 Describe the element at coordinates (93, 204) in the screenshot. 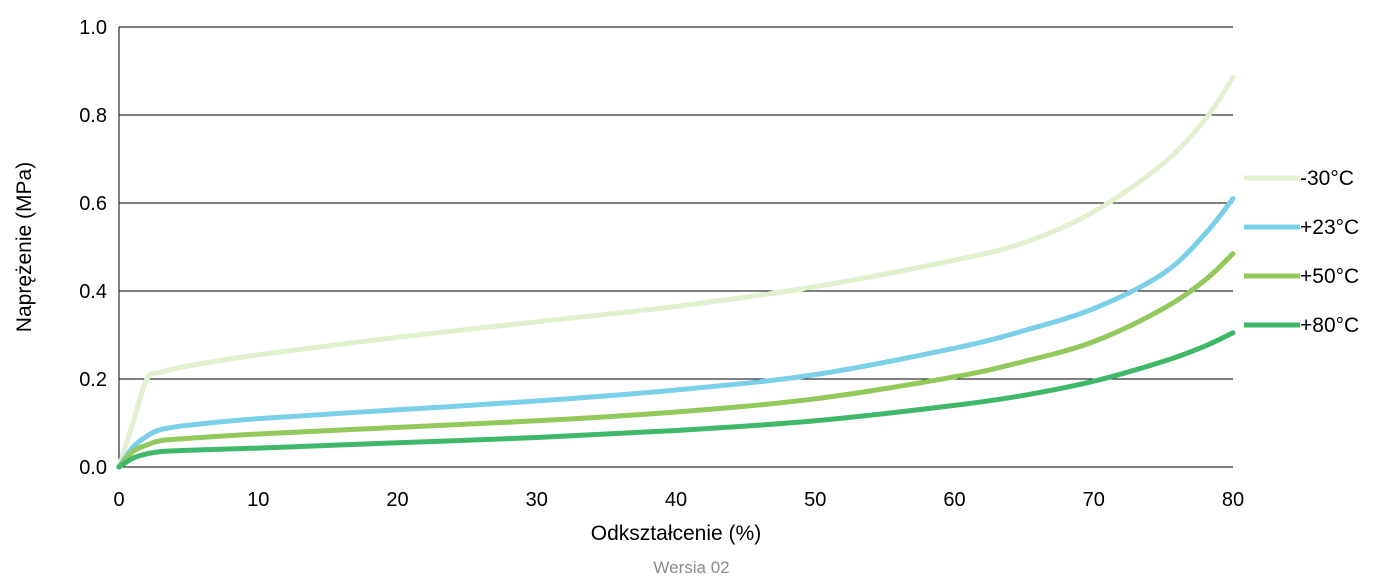

I see `y-tick-label: 0.6` at that location.